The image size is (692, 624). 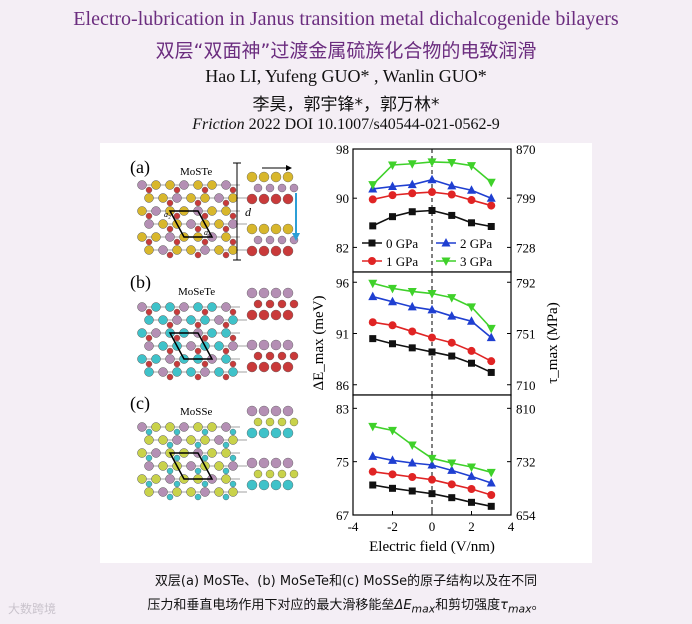 What do you see at coordinates (319, 342) in the screenshot?
I see `y-axis-left-label: ΔE_max (meV)` at bounding box center [319, 342].